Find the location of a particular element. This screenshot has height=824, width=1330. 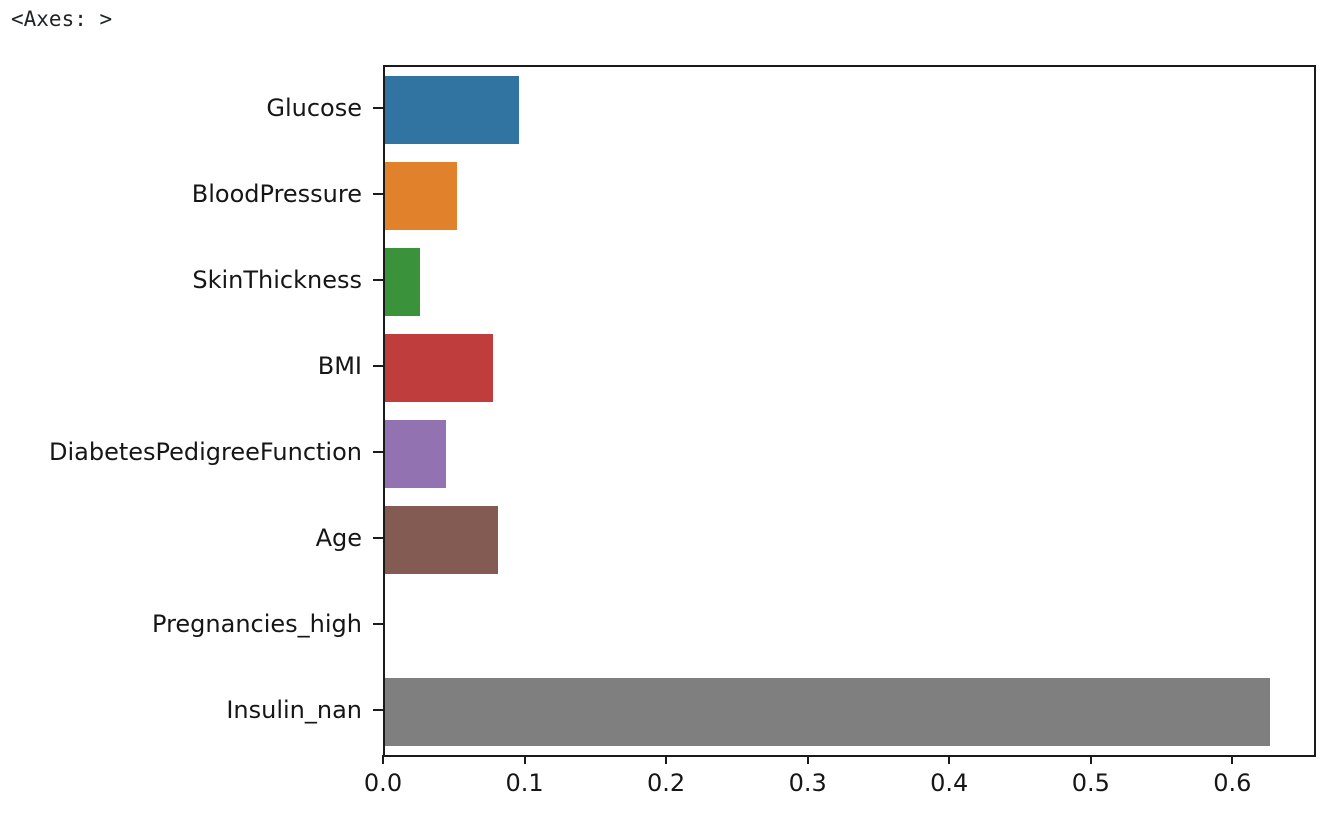

y-tick-label: BloodPressure is located at coordinates (276, 194).